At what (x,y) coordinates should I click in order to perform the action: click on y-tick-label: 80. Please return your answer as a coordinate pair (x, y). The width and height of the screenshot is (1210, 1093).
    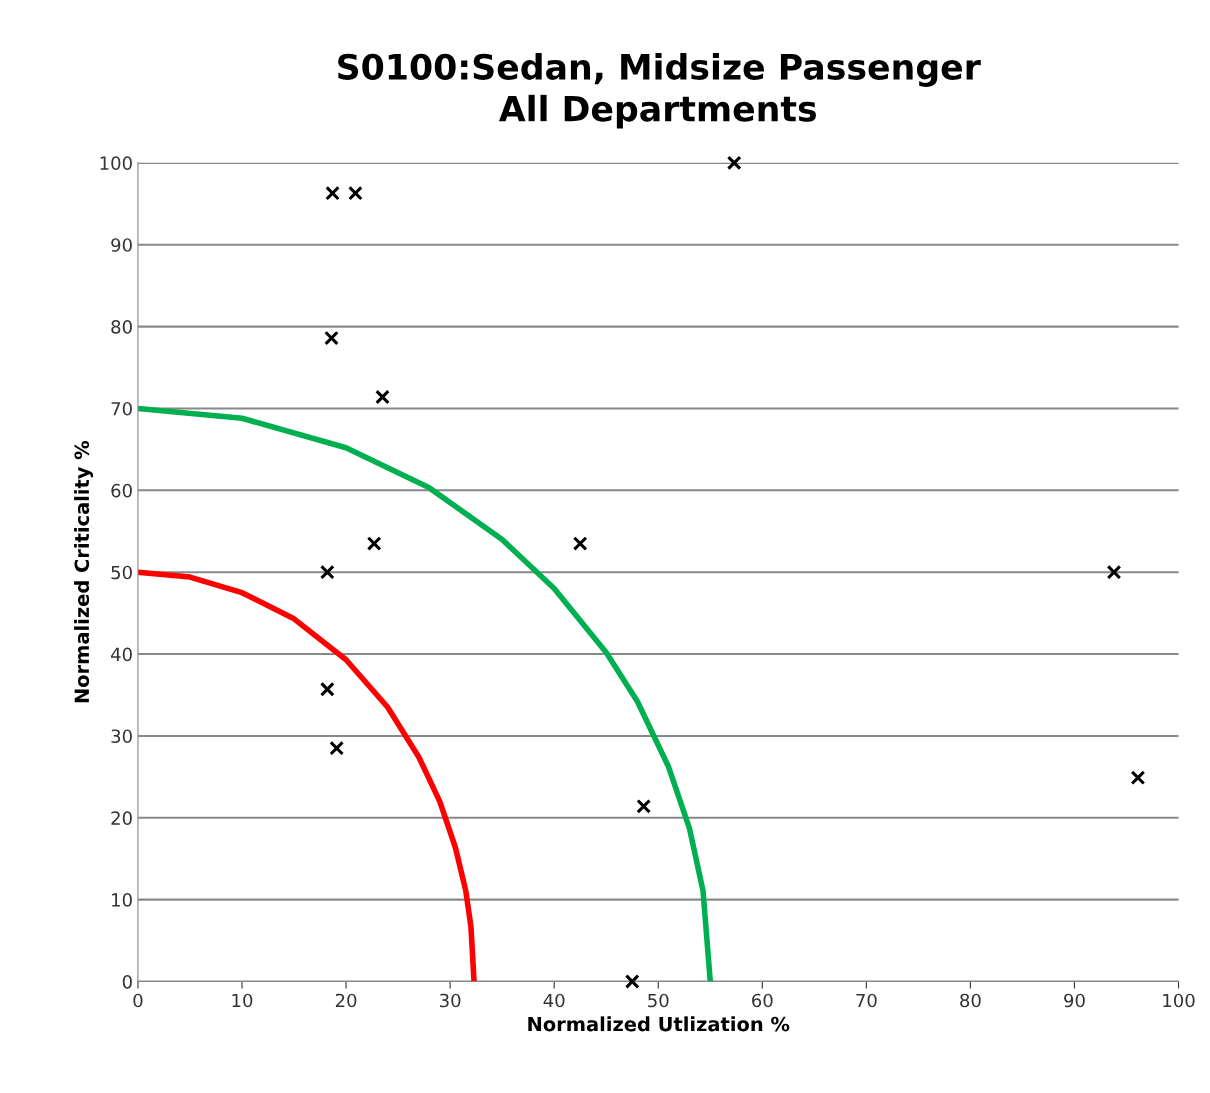
    Looking at the image, I should click on (121, 327).